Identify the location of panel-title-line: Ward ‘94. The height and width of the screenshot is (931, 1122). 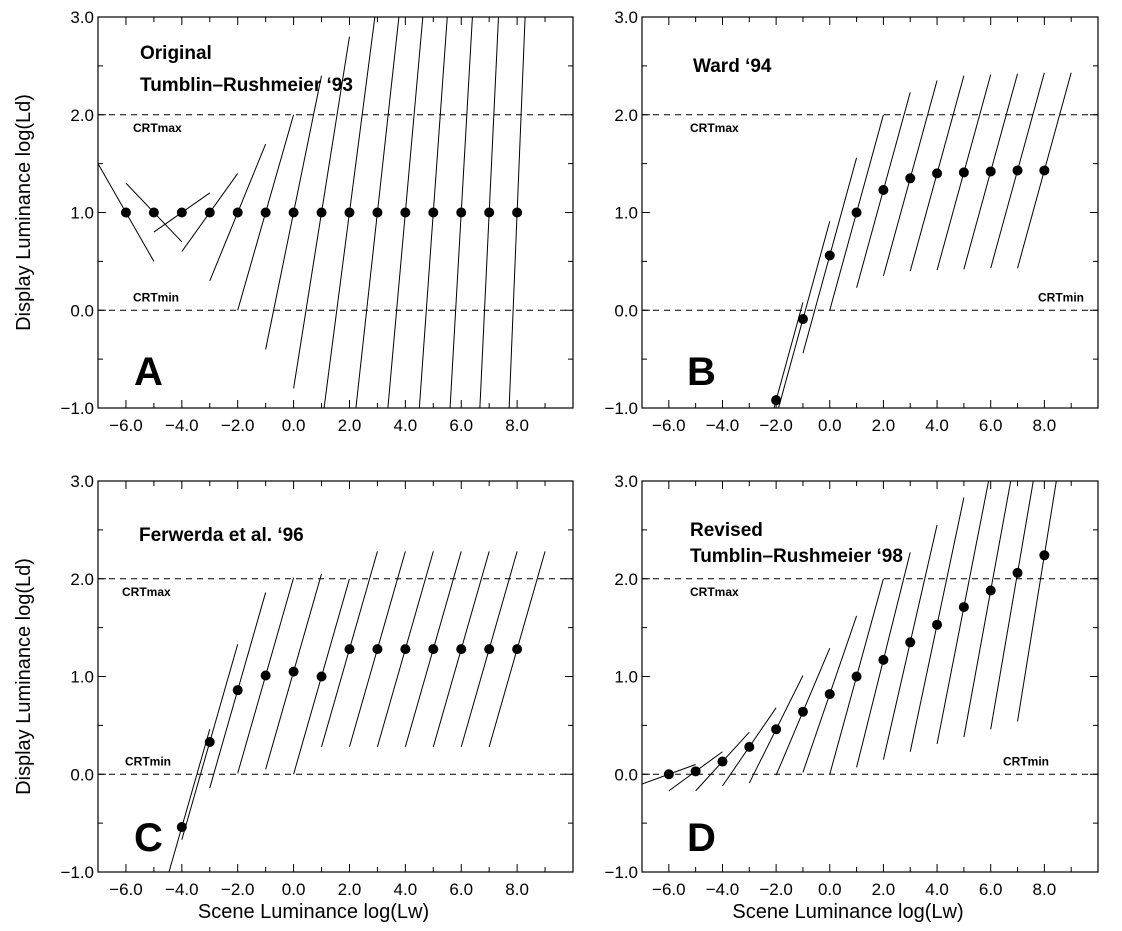
(732, 66).